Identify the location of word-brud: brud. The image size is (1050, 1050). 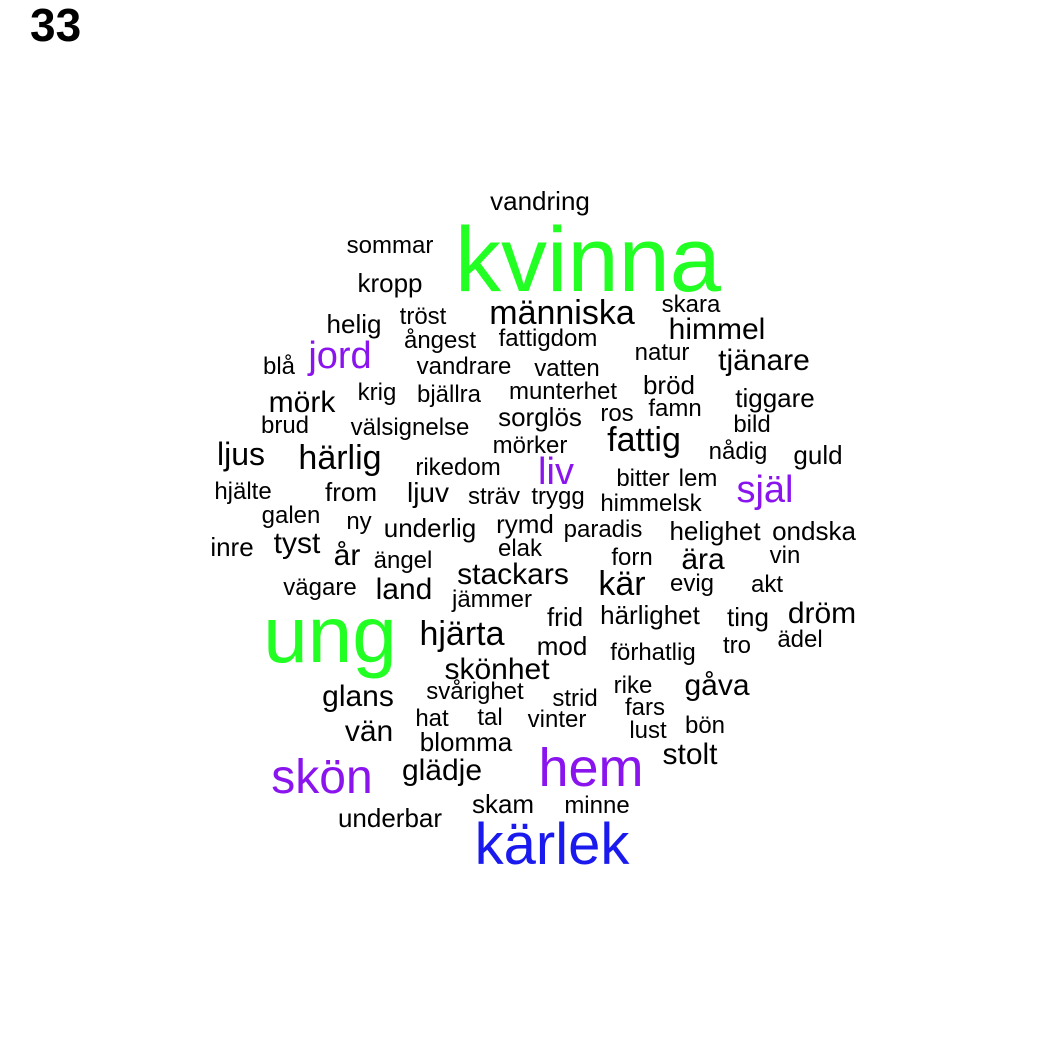
(285, 425).